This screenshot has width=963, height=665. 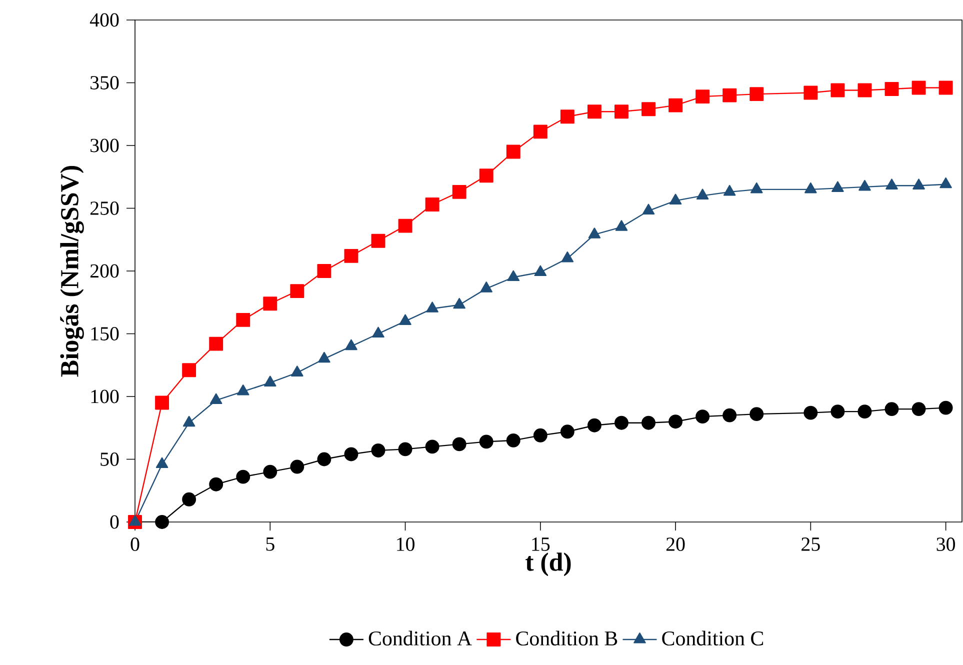 I want to click on y-tick-label: 250, so click(x=104, y=208).